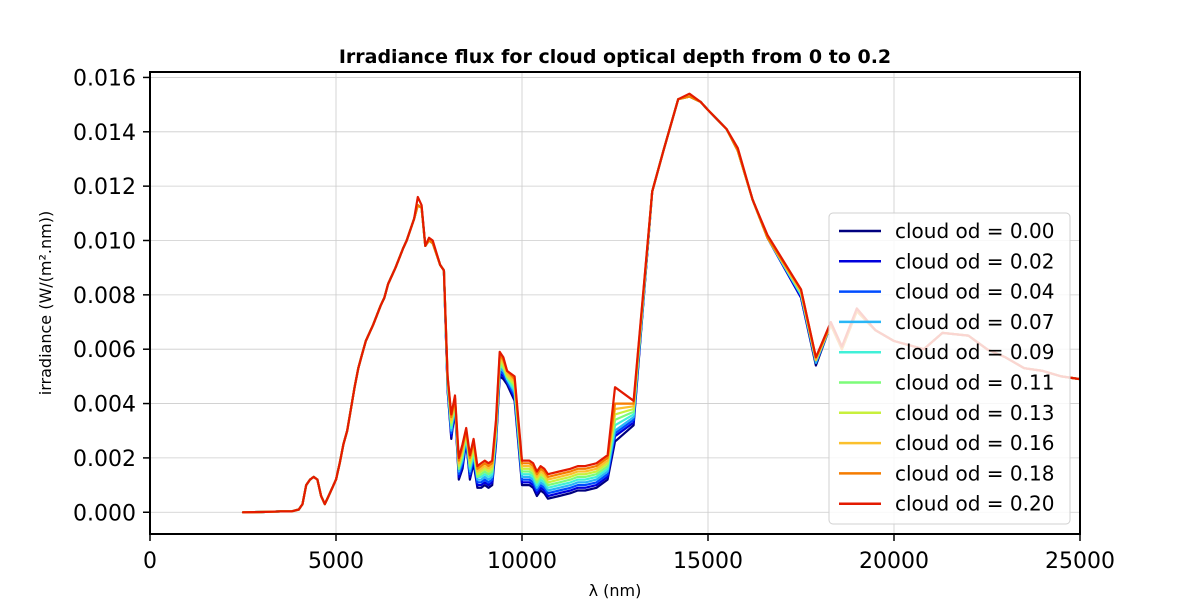 This screenshot has width=1200, height=600. Describe the element at coordinates (104, 78) in the screenshot. I see `y-tick-label: 0.016` at that location.